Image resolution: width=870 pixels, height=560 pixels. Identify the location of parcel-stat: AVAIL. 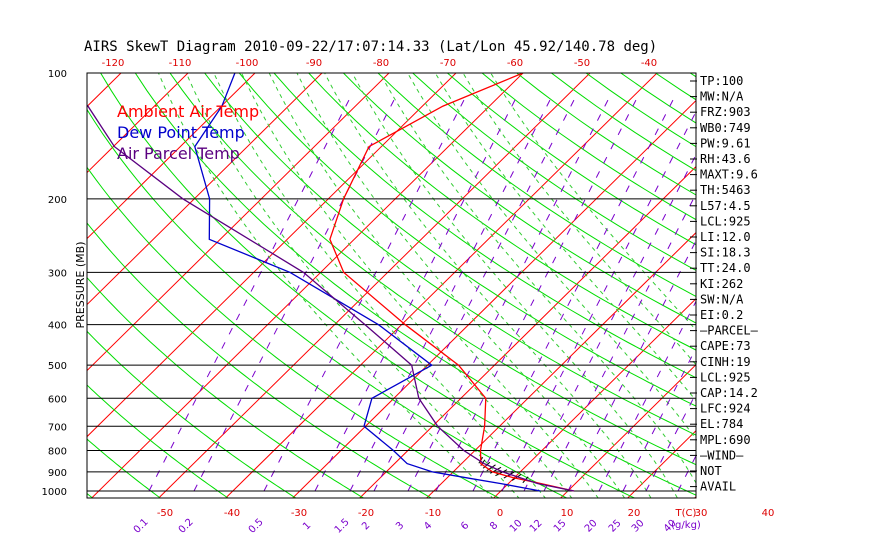
(718, 487).